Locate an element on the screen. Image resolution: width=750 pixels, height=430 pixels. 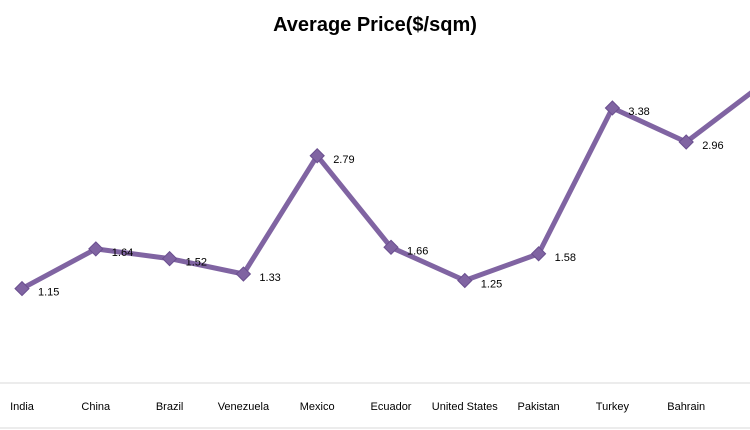
data-label: 2.96 is located at coordinates (712, 146).